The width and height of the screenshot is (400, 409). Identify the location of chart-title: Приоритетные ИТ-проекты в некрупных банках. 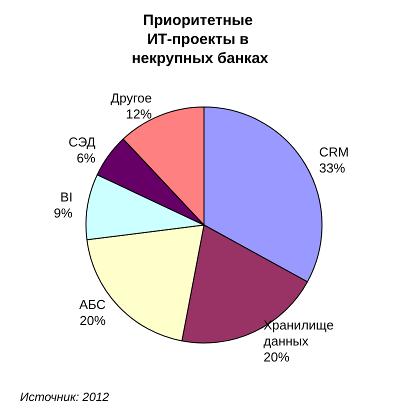
(200, 39).